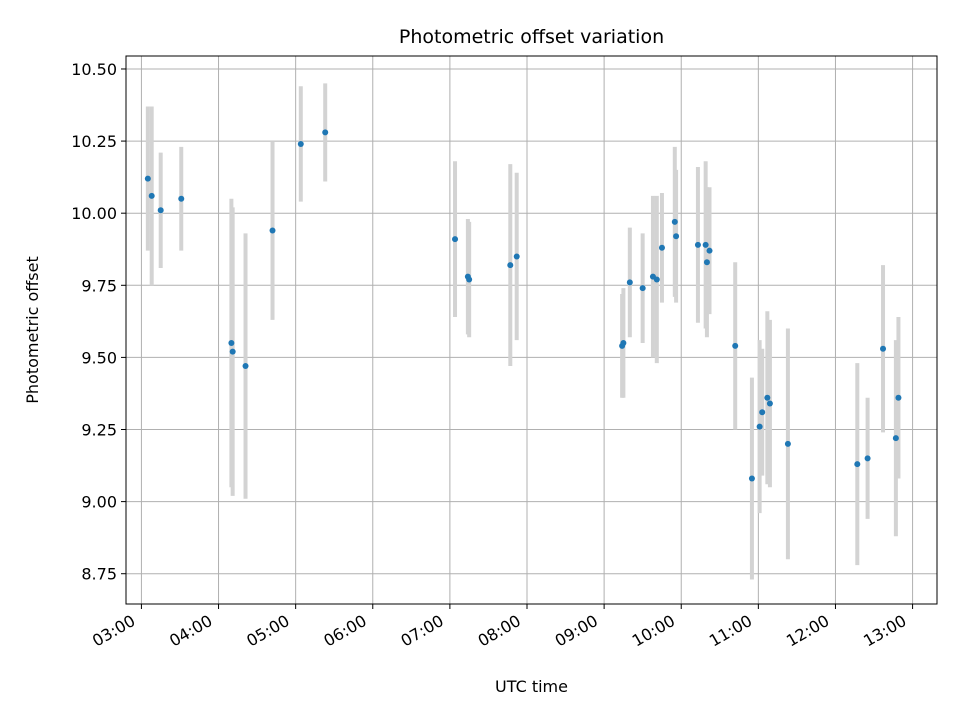 The width and height of the screenshot is (960, 720). I want to click on y-tick-label: 9.00, so click(99, 502).